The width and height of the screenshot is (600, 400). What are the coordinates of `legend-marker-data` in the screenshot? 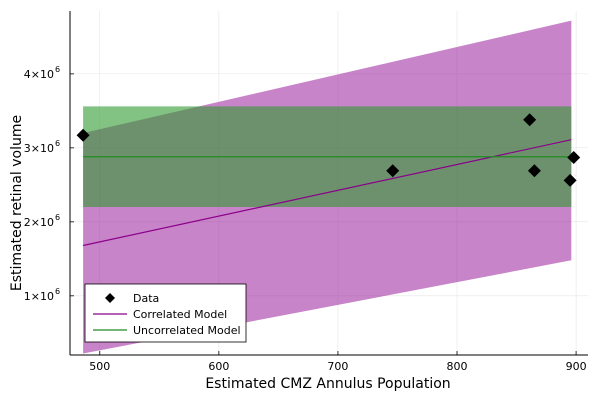 It's located at (110, 298).